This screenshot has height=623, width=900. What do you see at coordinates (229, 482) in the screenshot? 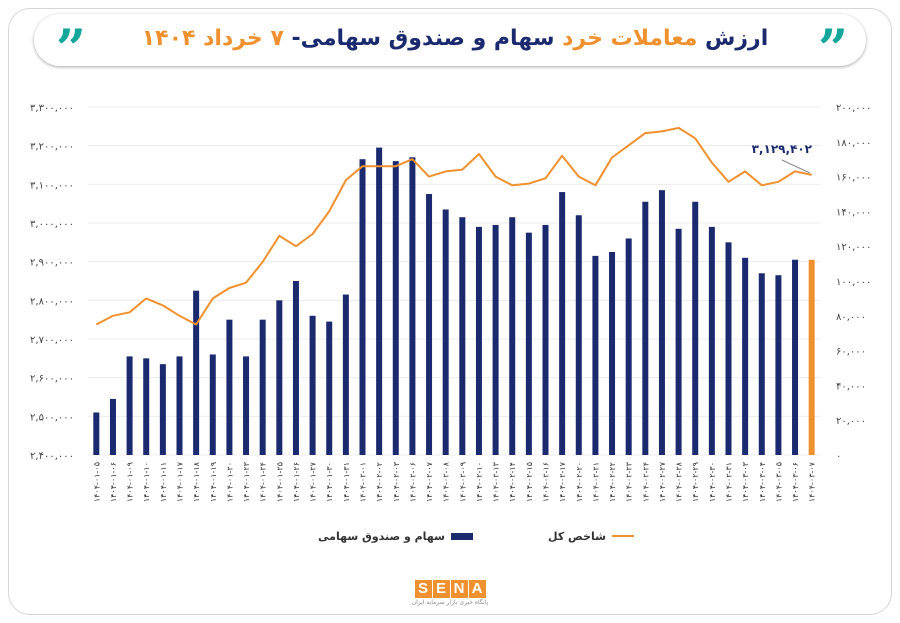
I see `x-axis-tick-label: ۱۴۰۴-۰۱-۲۰` at bounding box center [229, 482].